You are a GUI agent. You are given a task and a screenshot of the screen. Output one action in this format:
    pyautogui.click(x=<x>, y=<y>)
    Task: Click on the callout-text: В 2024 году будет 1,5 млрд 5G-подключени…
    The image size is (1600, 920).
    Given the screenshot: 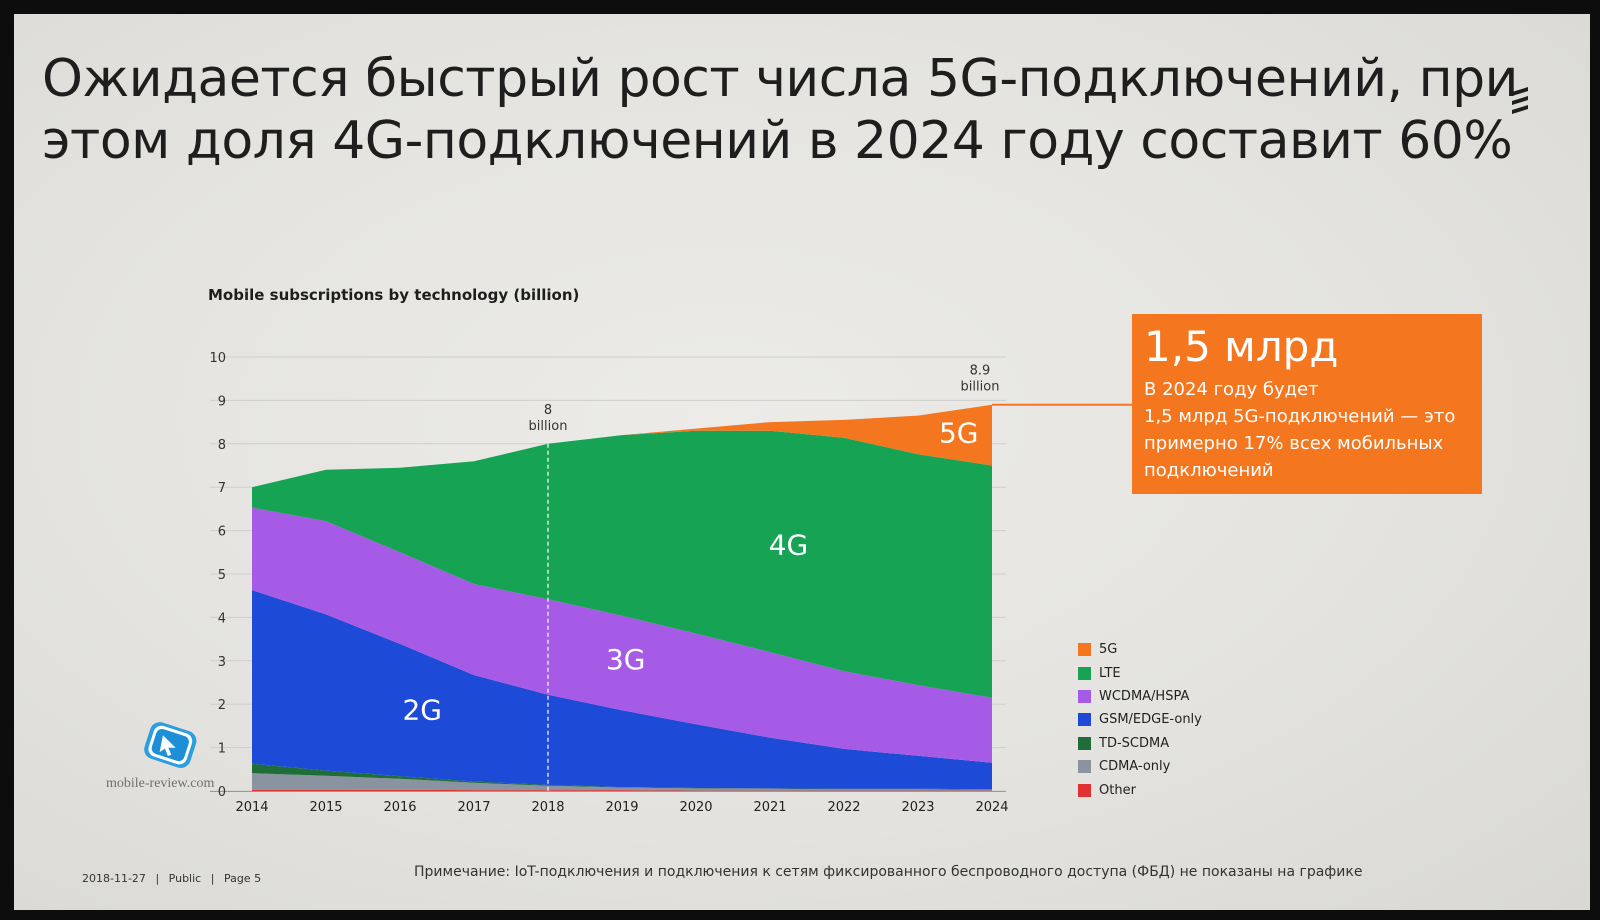 What is the action you would take?
    pyautogui.click(x=1307, y=430)
    